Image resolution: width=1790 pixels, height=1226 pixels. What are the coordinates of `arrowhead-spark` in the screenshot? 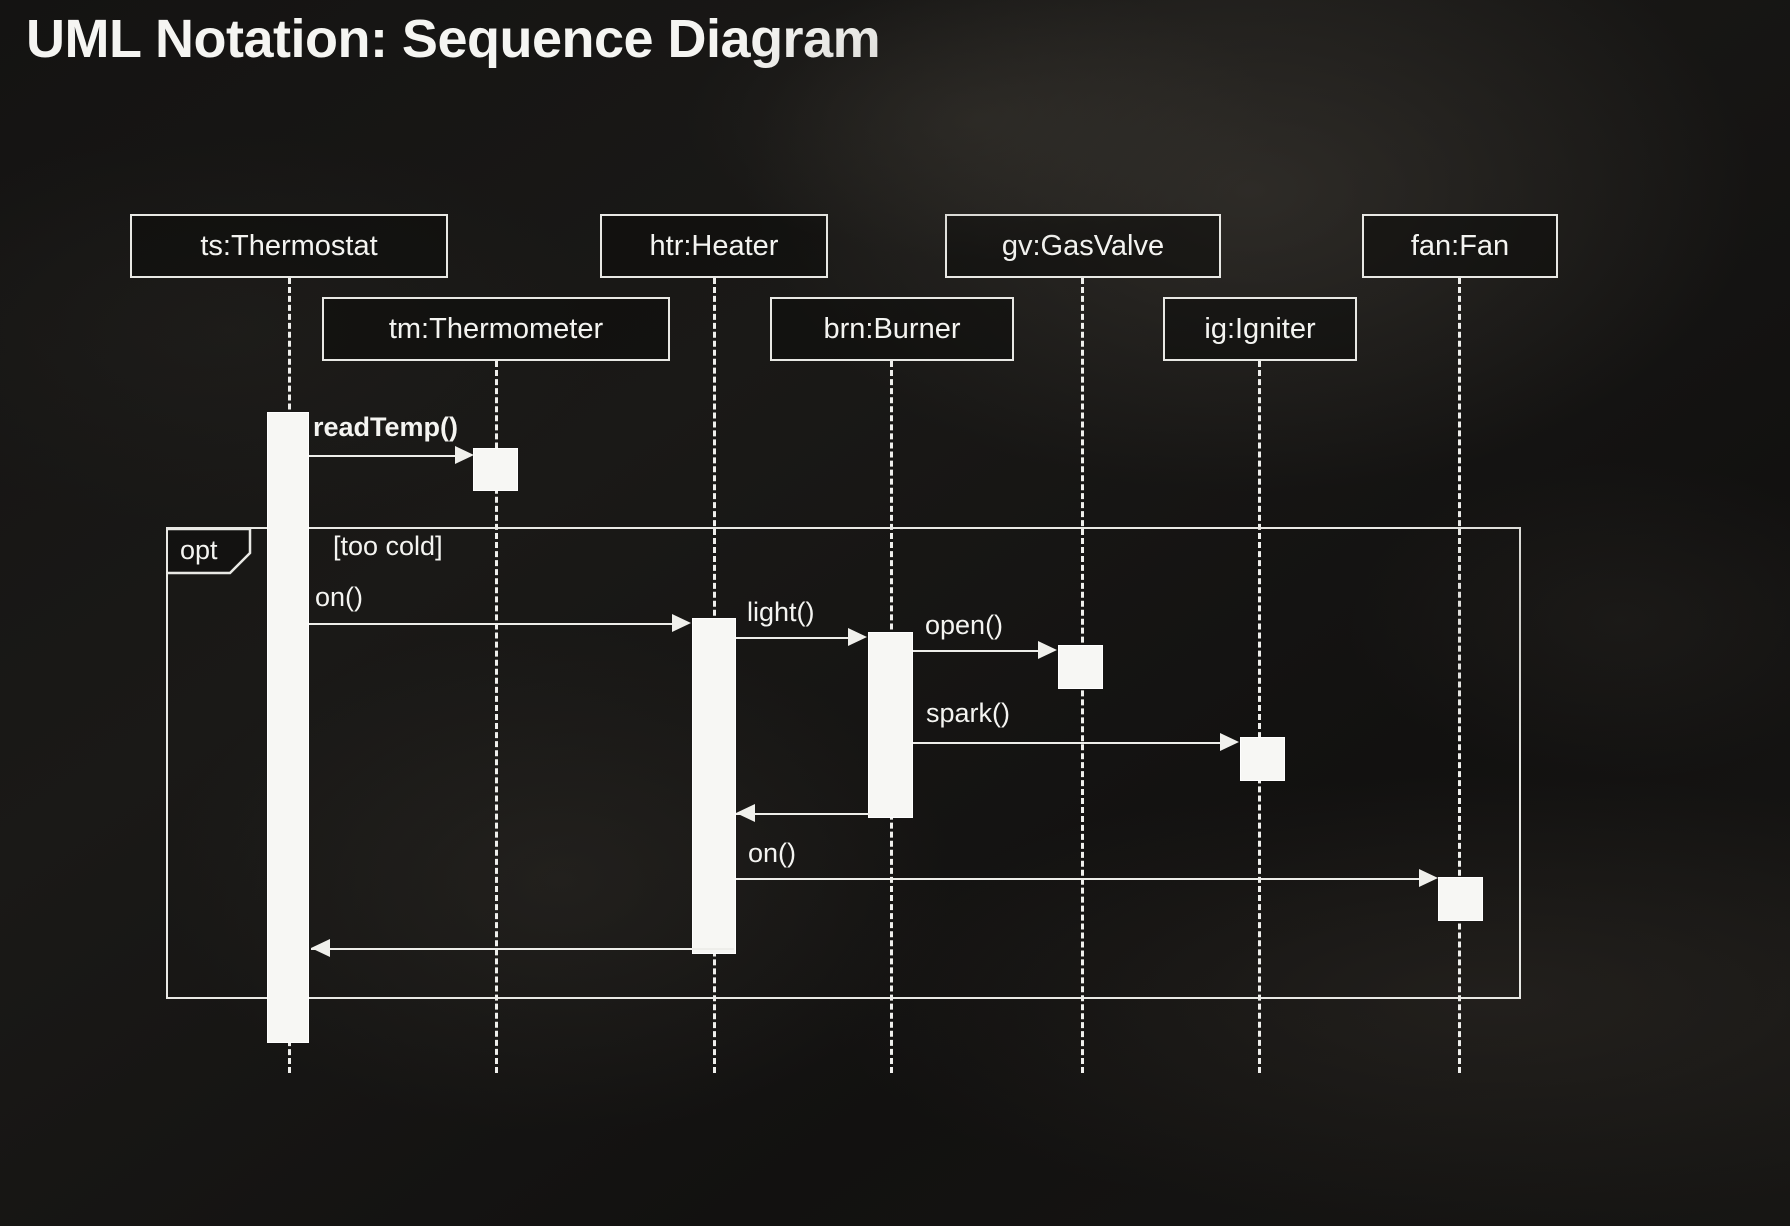 It's located at (1229, 742).